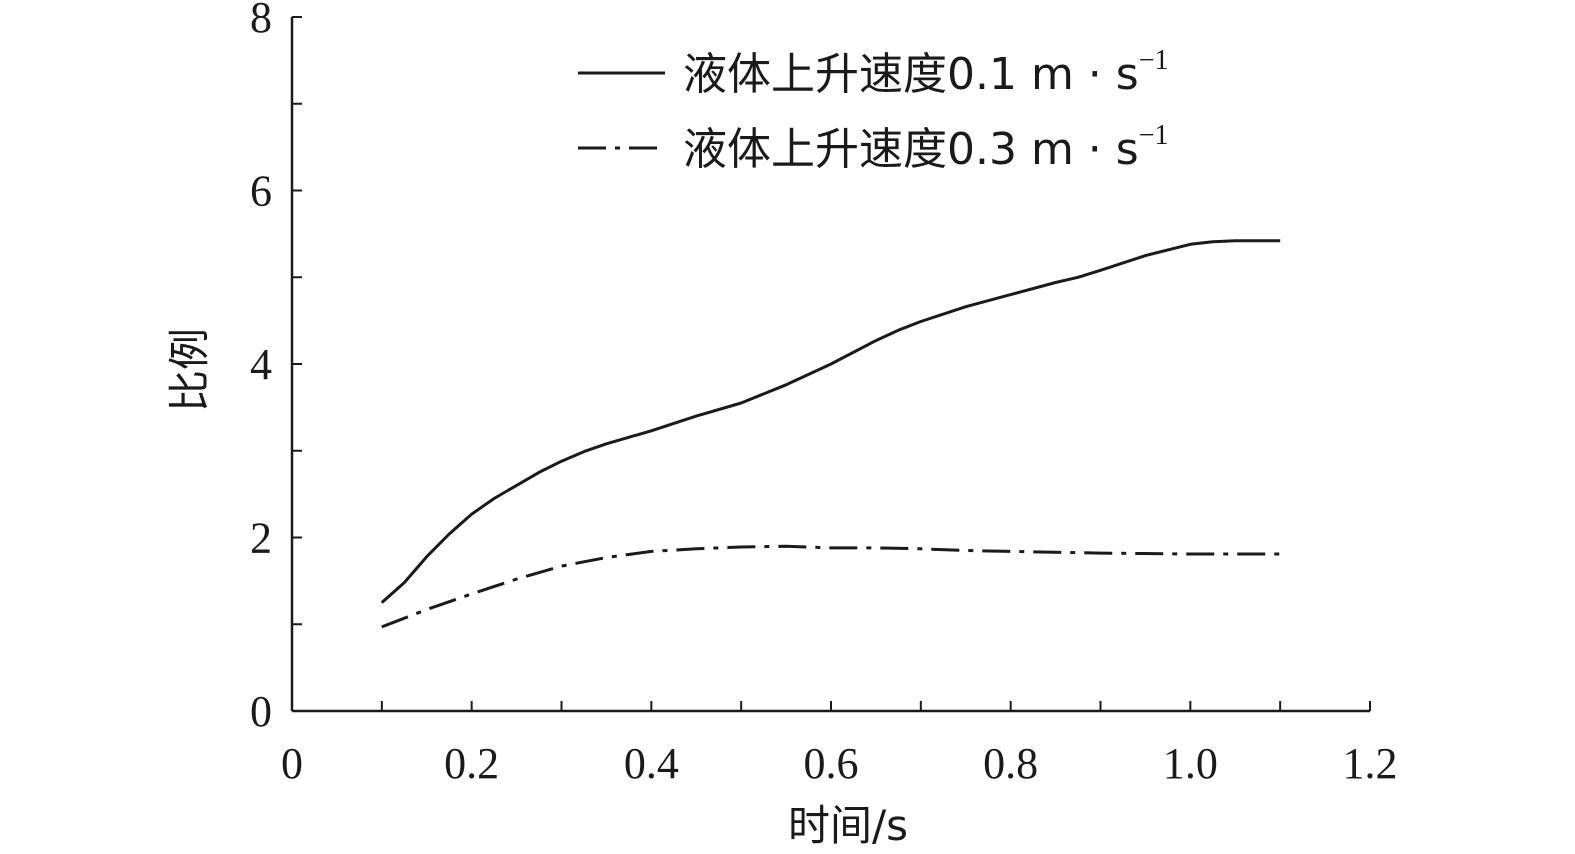  Describe the element at coordinates (261, 538) in the screenshot. I see `y-tick-label: 2` at that location.